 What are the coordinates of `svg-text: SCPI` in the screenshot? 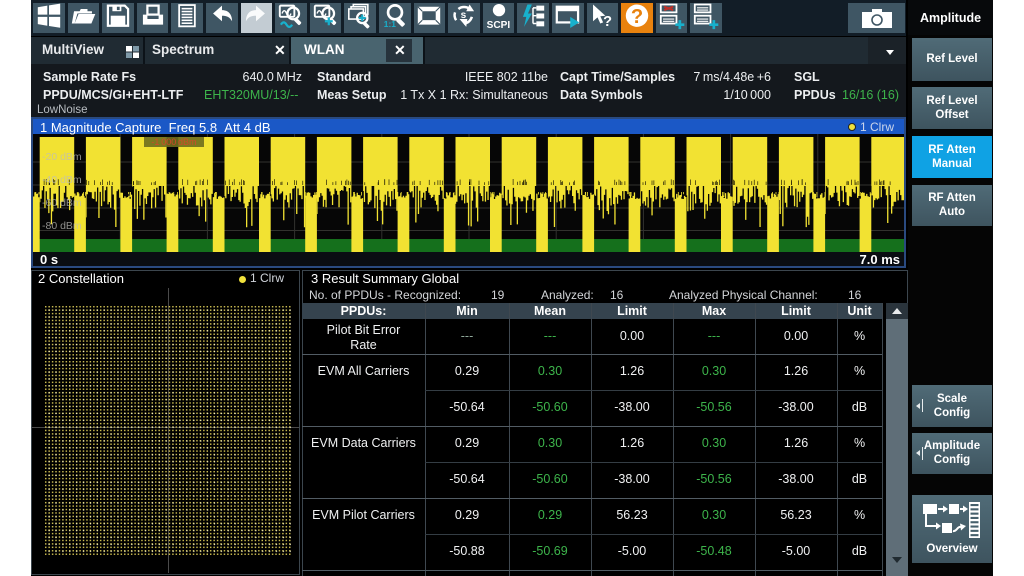 It's located at (498, 25).